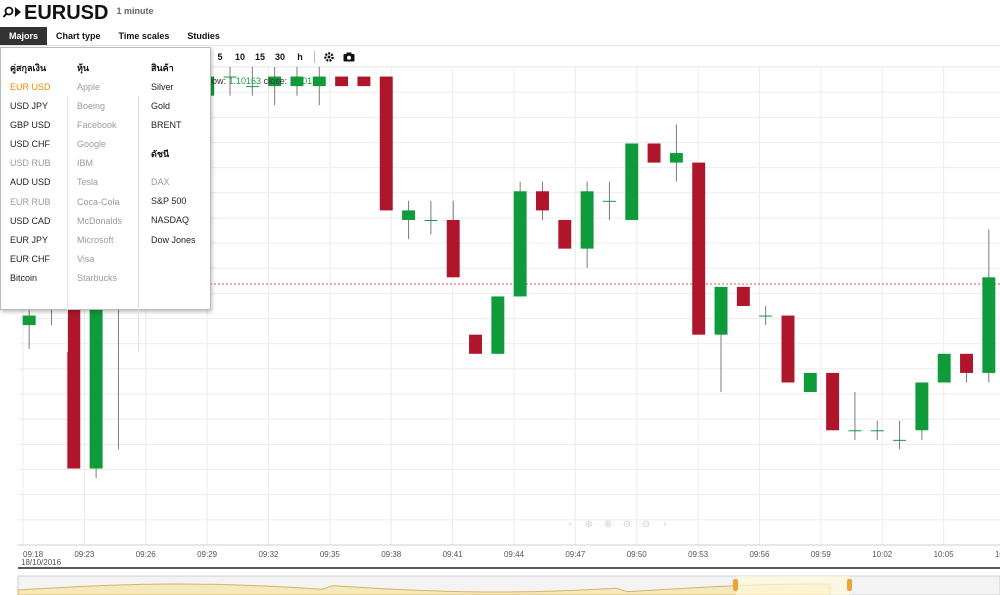 The height and width of the screenshot is (595, 1000). Describe the element at coordinates (146, 554) in the screenshot. I see `x-tick-label: 09:26` at that location.